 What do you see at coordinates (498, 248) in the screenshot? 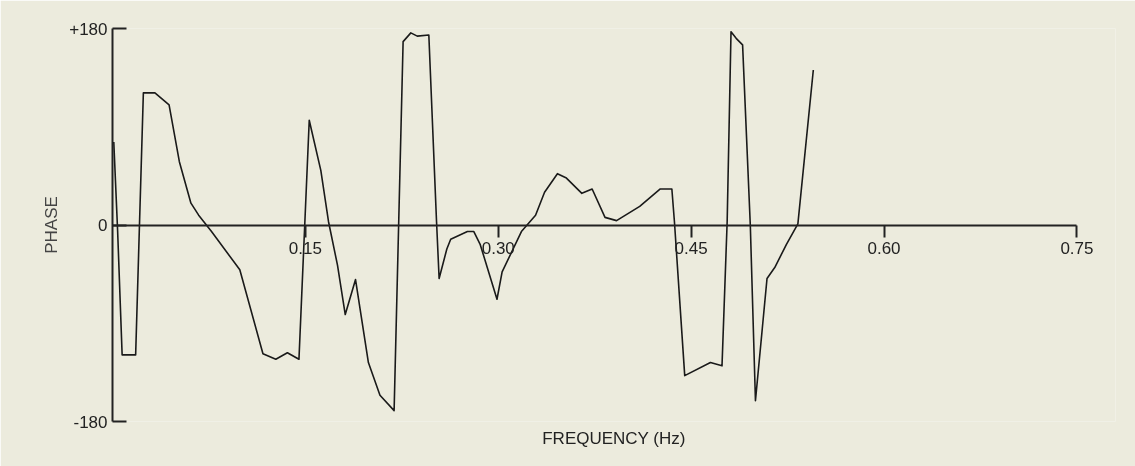
I see `x-tick-label: 0.30` at bounding box center [498, 248].